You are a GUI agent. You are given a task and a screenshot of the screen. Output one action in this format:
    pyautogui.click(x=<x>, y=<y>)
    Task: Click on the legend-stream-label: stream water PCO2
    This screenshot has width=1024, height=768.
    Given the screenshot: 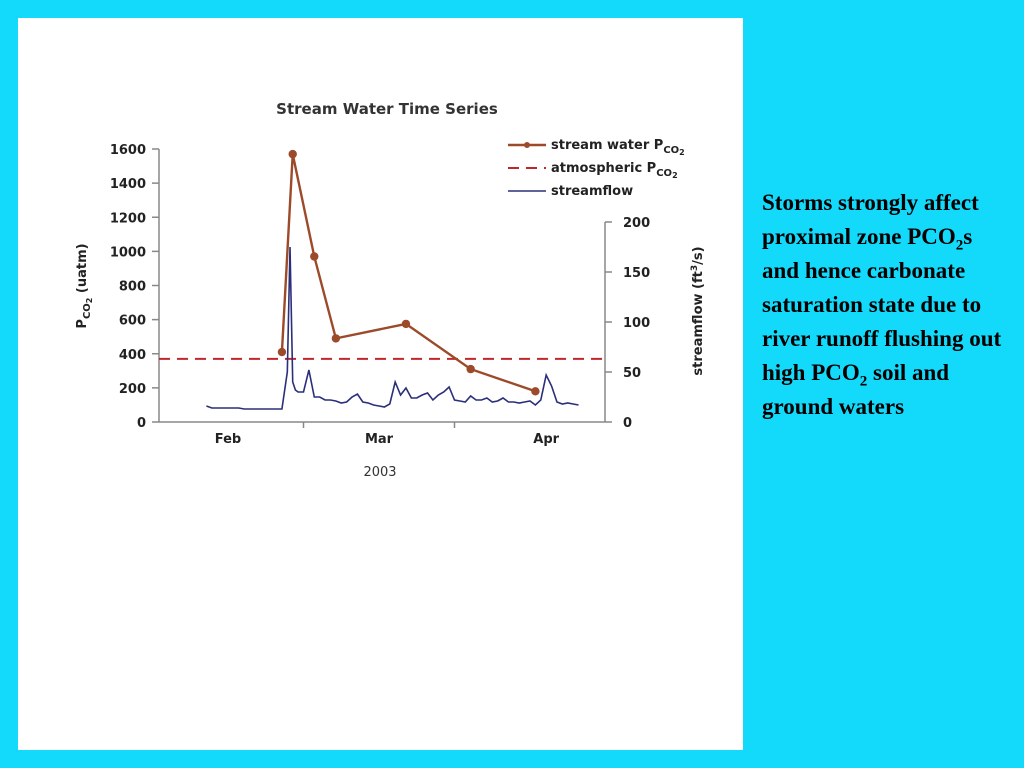 What is the action you would take?
    pyautogui.click(x=618, y=147)
    